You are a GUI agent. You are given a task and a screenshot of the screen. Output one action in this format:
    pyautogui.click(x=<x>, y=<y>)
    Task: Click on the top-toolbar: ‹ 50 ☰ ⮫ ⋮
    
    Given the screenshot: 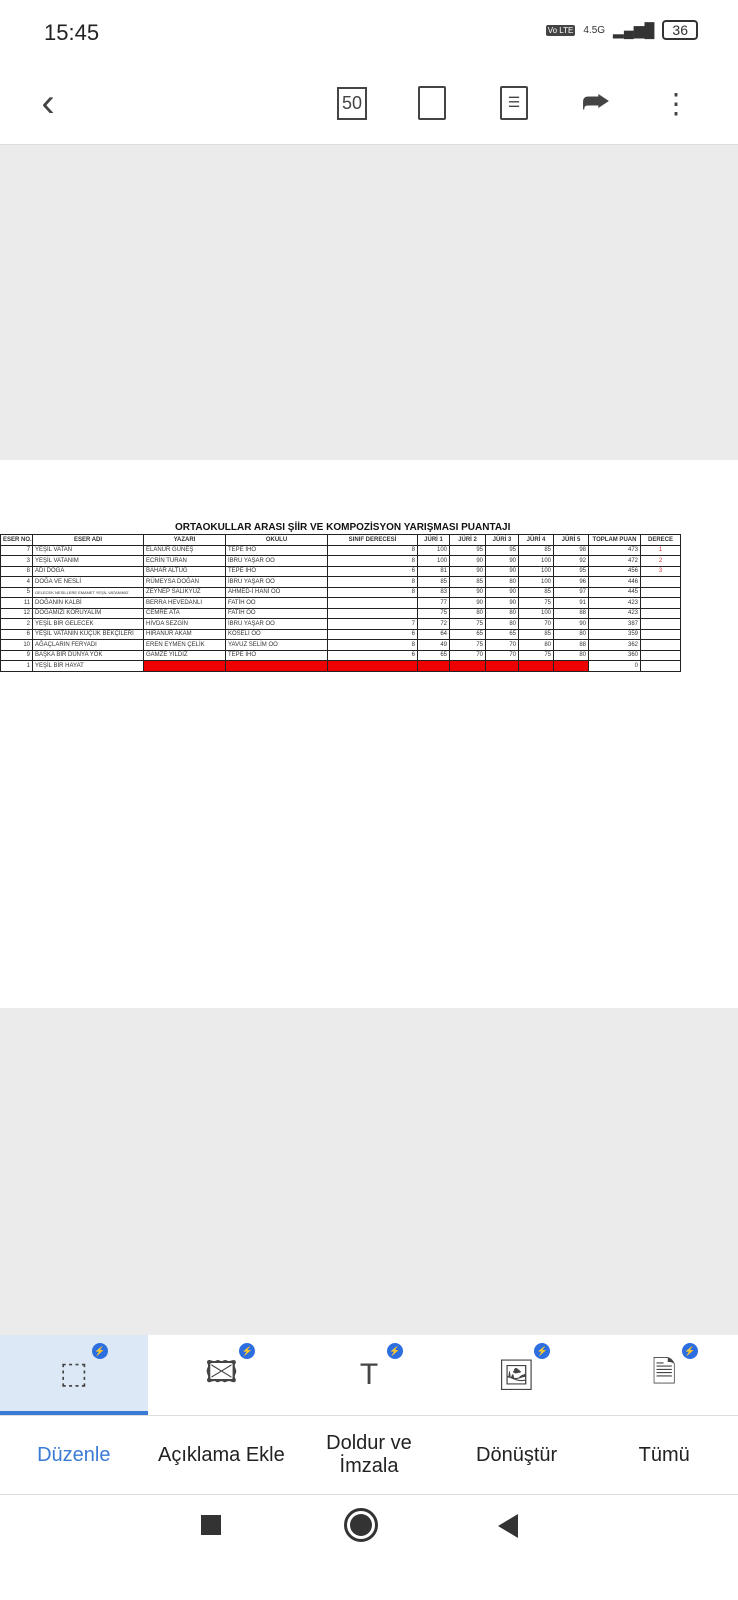 What is the action you would take?
    pyautogui.click(x=369, y=105)
    